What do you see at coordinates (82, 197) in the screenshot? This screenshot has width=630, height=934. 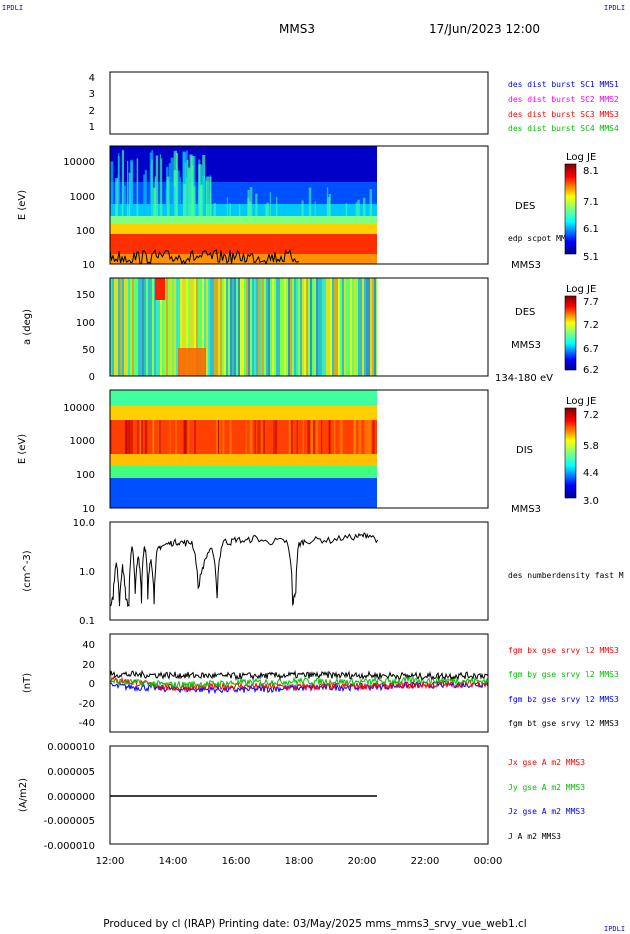 I see `y-tick-label: 1000` at bounding box center [82, 197].